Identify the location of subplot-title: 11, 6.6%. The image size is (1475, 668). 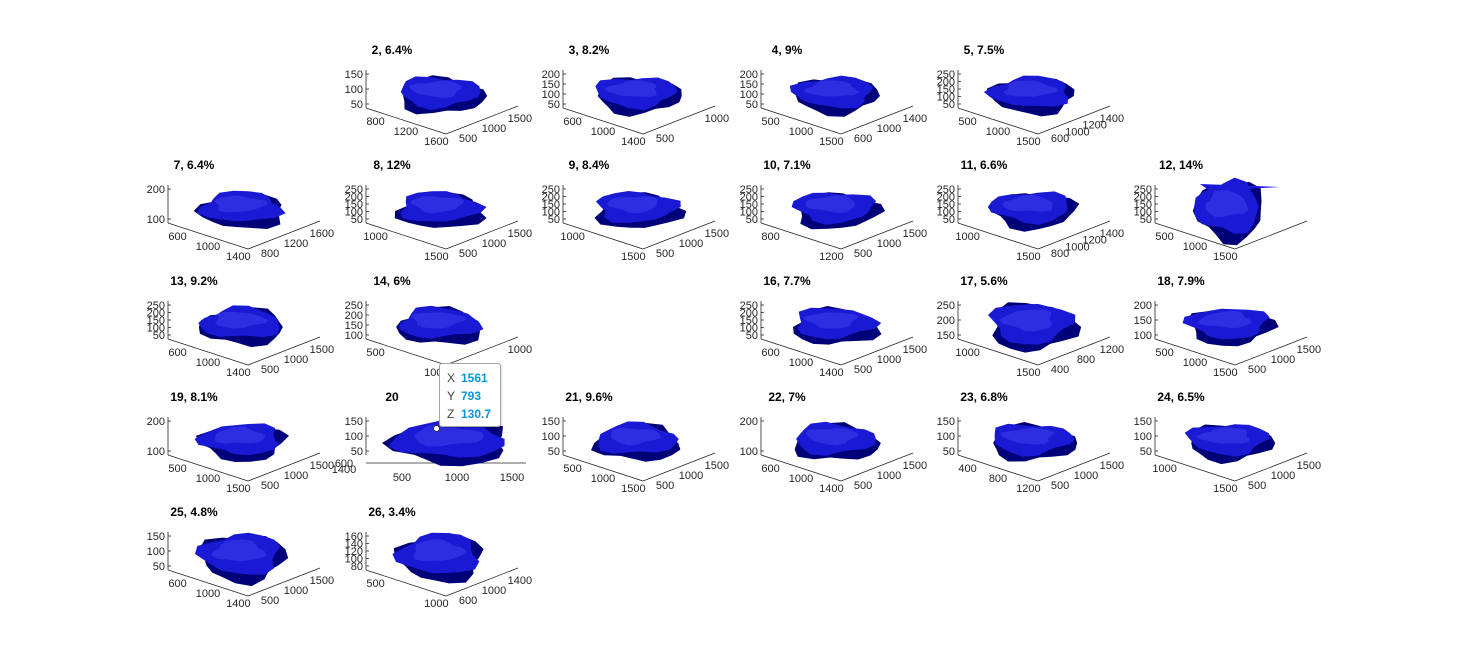
(984, 165).